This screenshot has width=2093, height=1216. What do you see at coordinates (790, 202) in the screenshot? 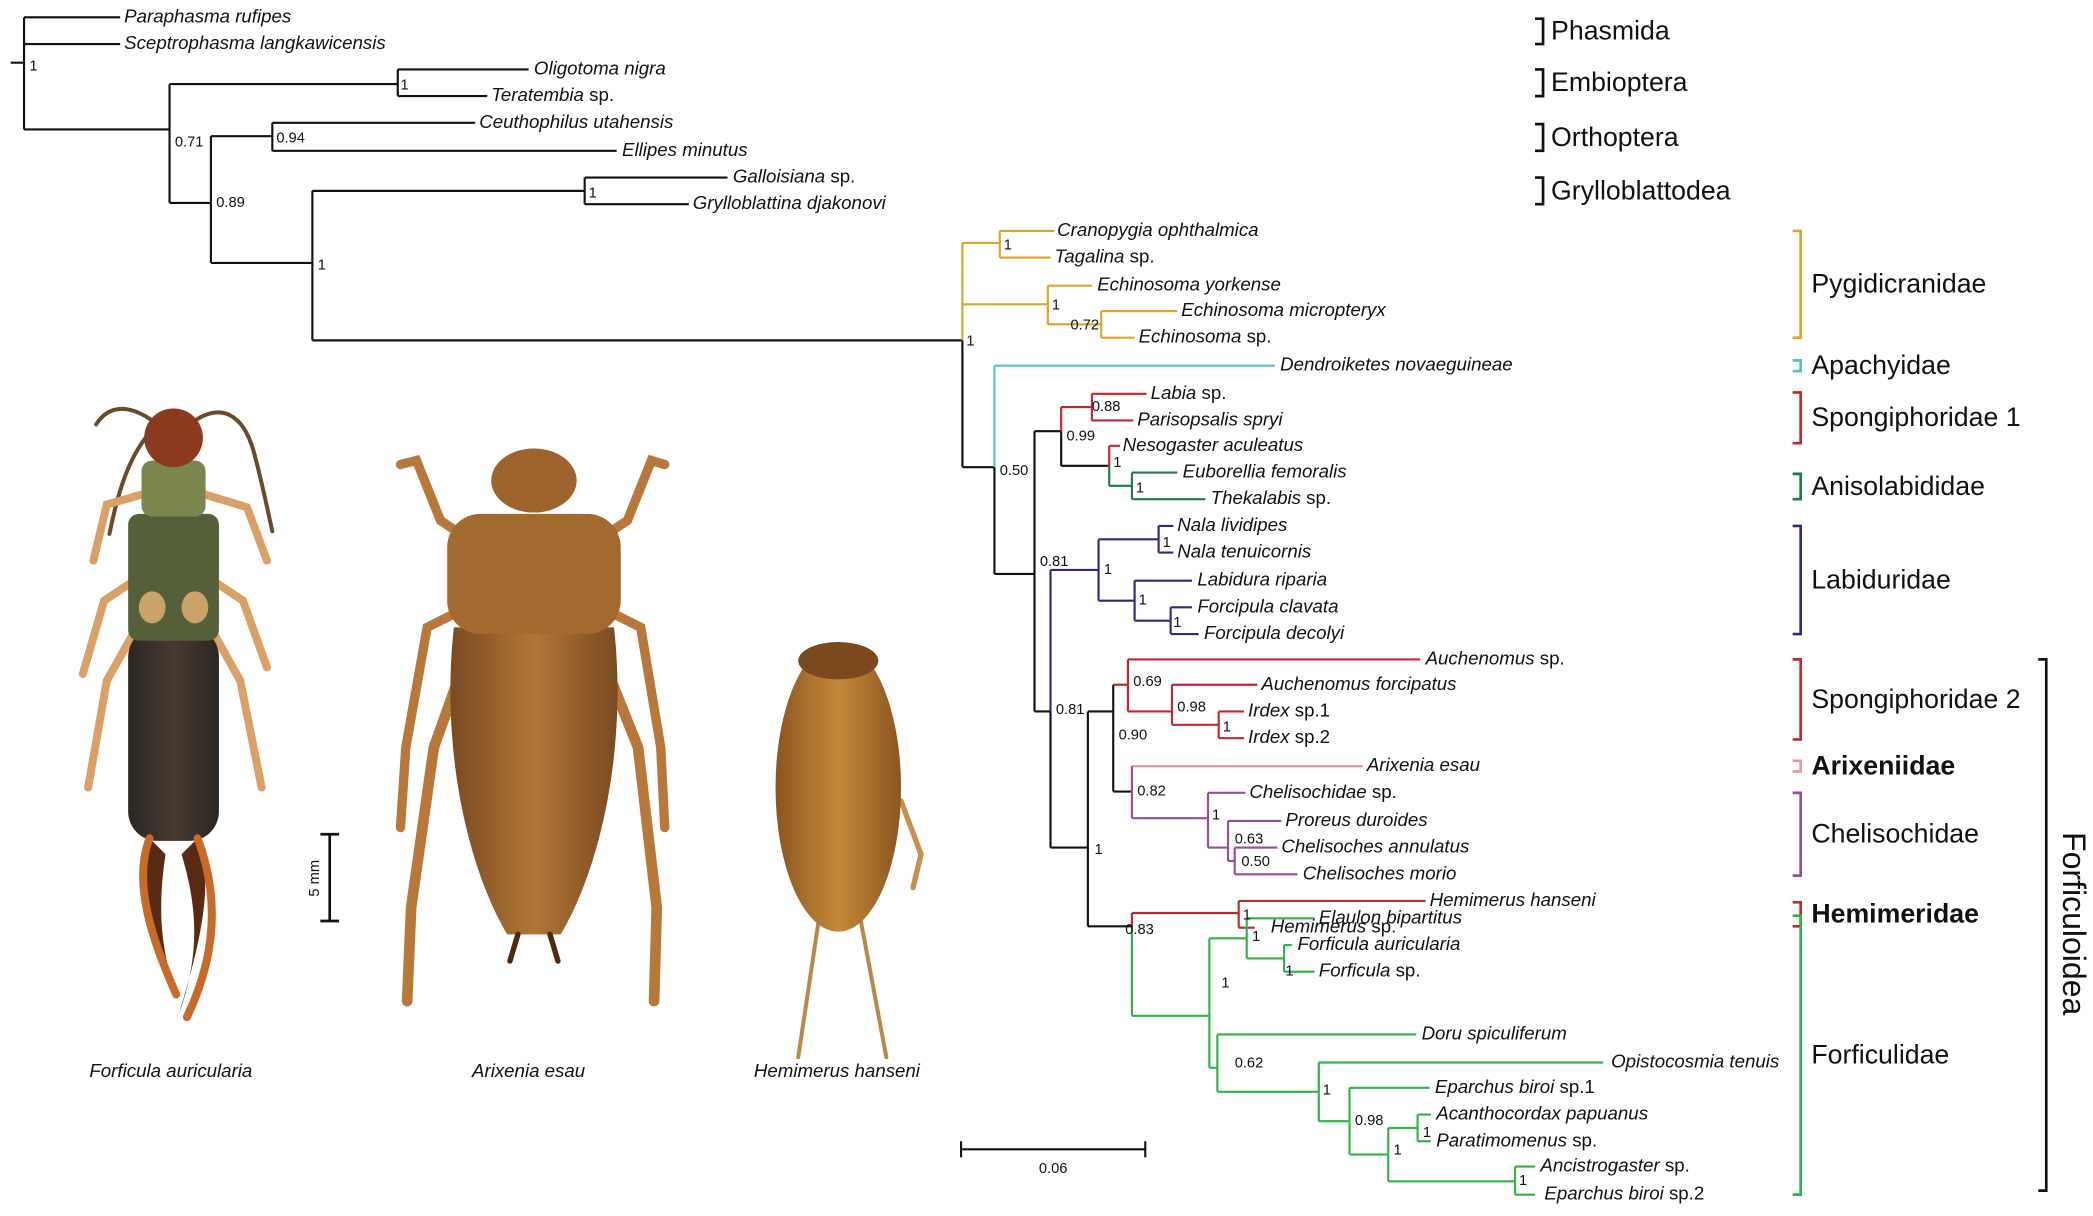
I see `taxon-name: Grylloblattina djakonovi` at bounding box center [790, 202].